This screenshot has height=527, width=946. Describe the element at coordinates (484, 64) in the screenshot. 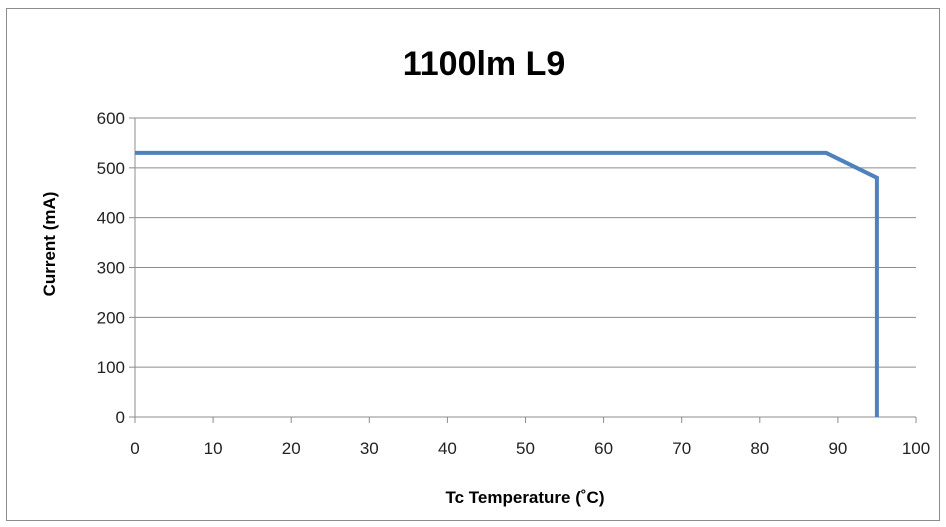

I see `chart-title: 1100lm L9` at that location.